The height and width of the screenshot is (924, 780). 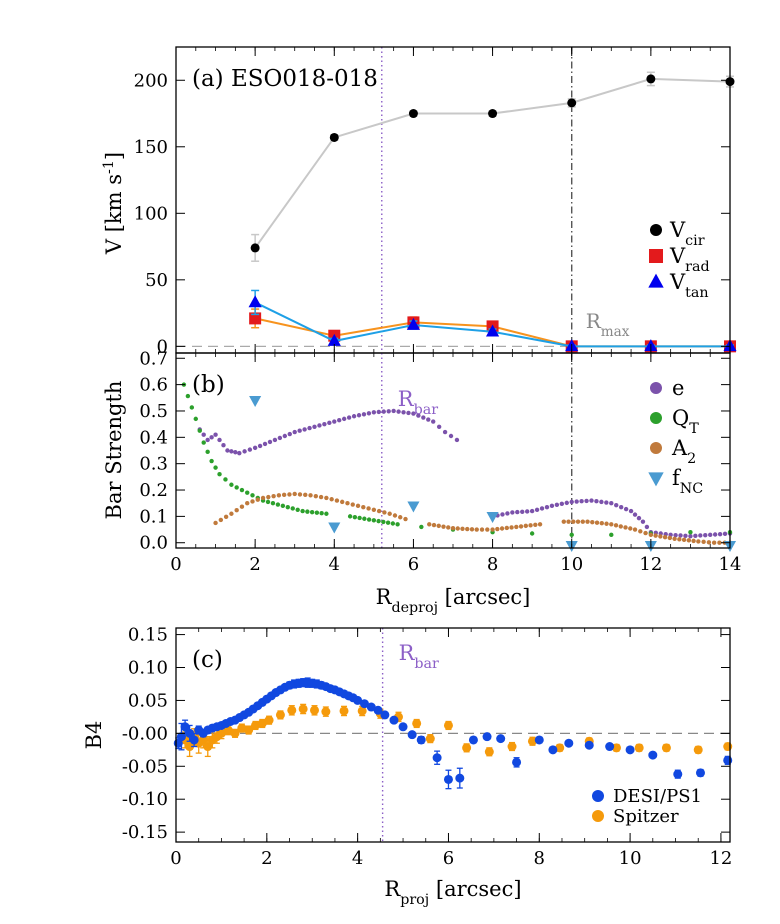 I want to click on y-tick-label: 200, so click(x=151, y=80).